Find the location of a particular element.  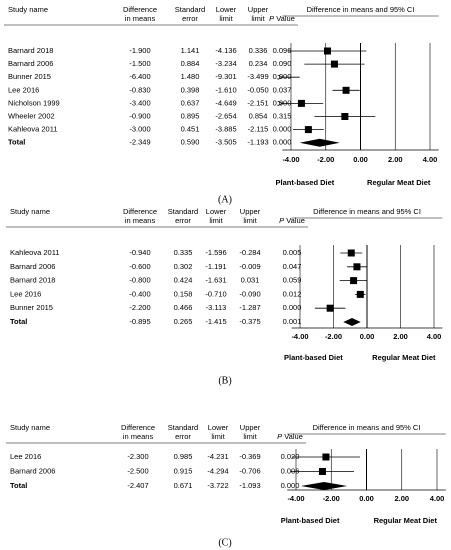

p-value: 0.037 is located at coordinates (282, 89).